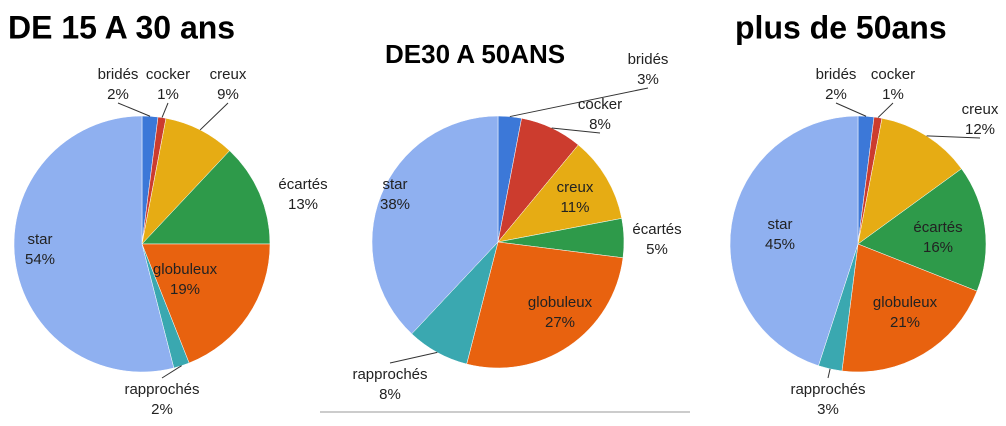 The image size is (1006, 426). What do you see at coordinates (575, 207) in the screenshot?
I see `slice-value: 11%` at bounding box center [575, 207].